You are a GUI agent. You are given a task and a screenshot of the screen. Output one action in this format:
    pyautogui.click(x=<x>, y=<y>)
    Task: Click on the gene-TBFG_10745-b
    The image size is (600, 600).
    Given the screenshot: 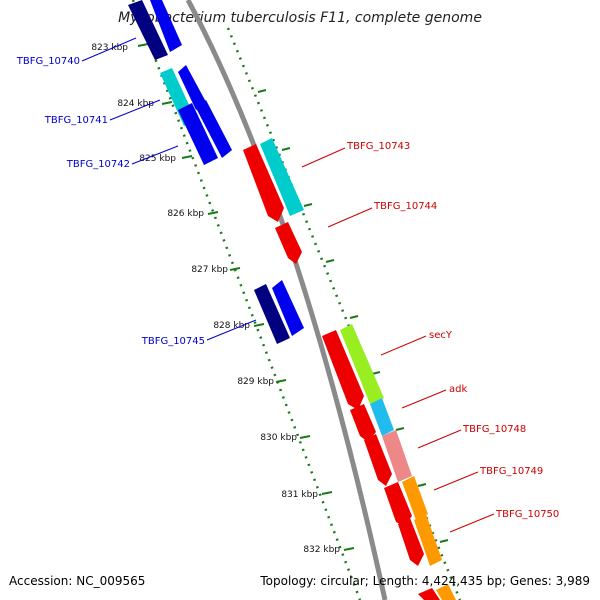 What is the action you would take?
    pyautogui.click(x=288, y=308)
    